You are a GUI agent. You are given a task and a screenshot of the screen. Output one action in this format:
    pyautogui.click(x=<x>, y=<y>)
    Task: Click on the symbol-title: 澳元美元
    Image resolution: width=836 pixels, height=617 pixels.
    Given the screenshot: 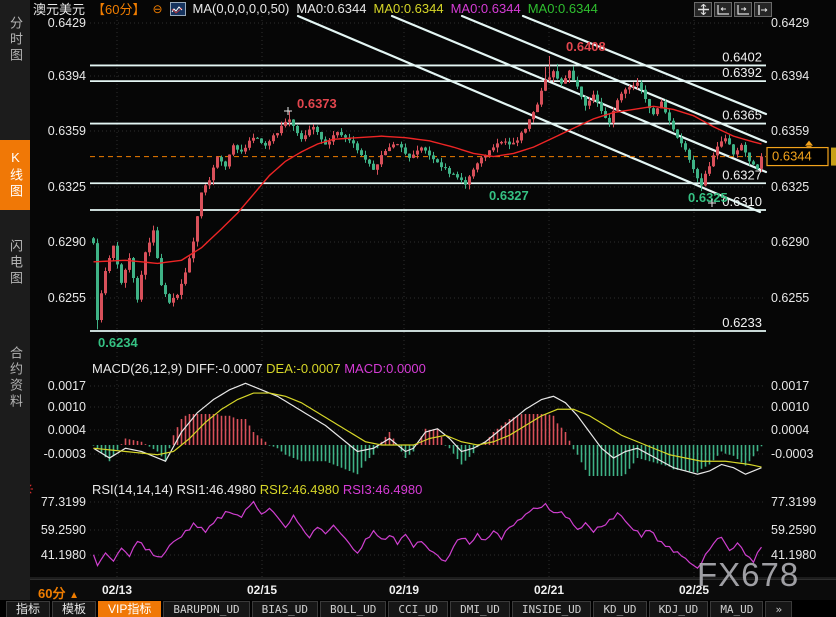 What is the action you would take?
    pyautogui.click(x=59, y=9)
    